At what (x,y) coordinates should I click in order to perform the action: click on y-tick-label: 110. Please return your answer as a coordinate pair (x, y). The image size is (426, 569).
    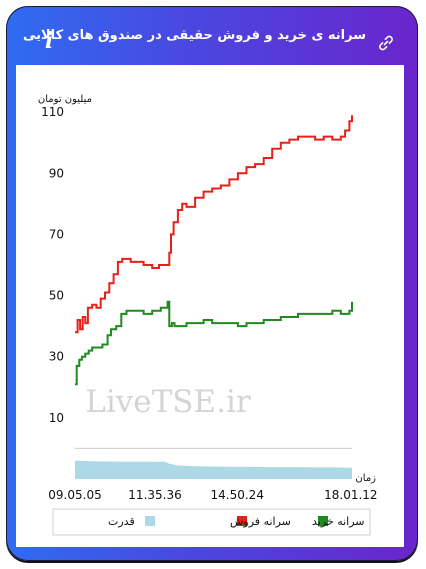
    Looking at the image, I should click on (52, 112).